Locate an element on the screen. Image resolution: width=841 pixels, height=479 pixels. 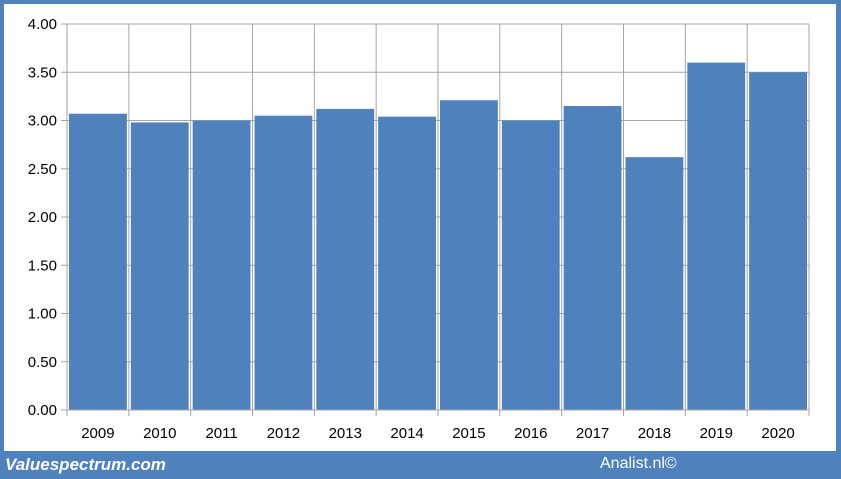
bar-2013 is located at coordinates (345, 259).